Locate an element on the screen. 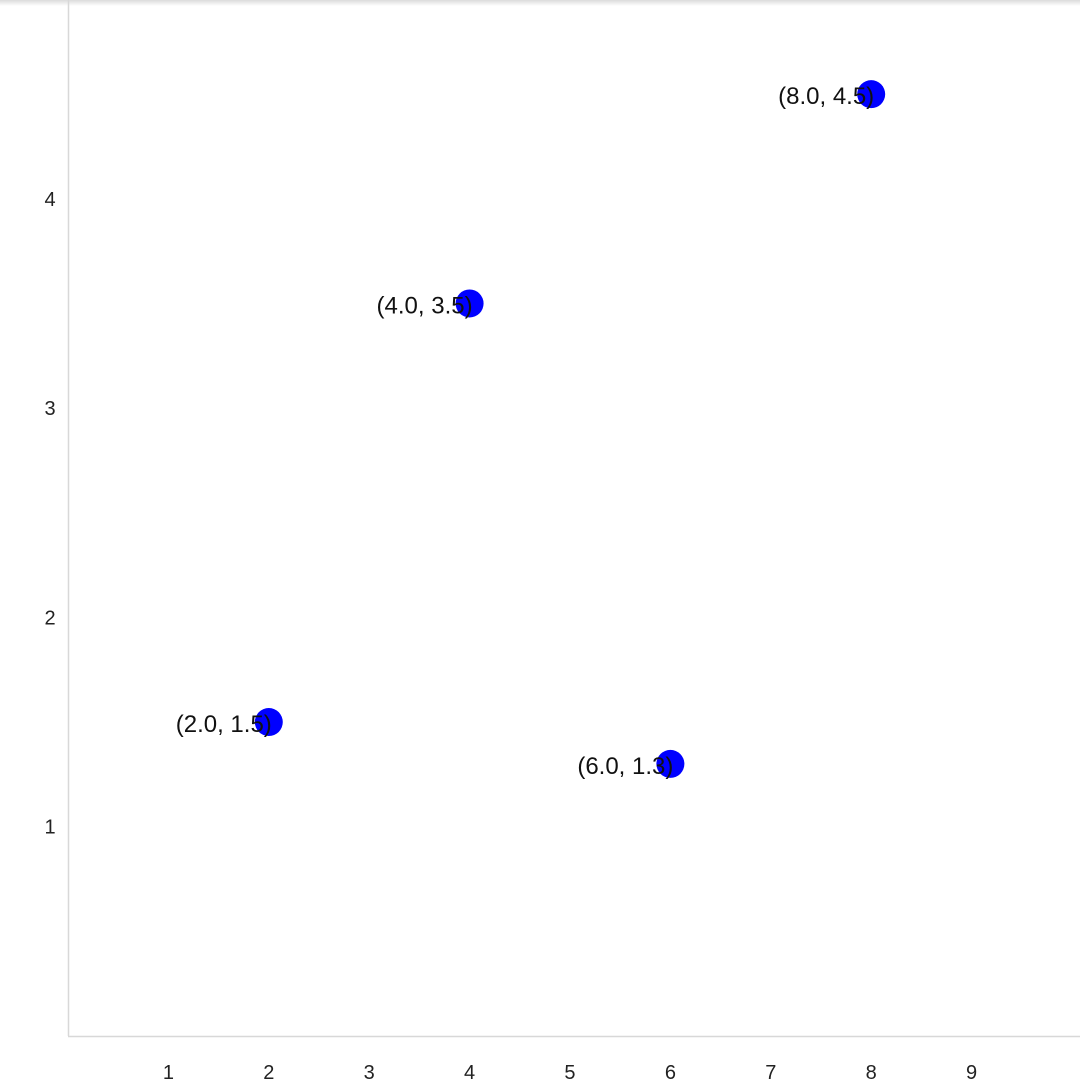  y-tick-labels: 1 2 3 4 is located at coordinates (49, 514).